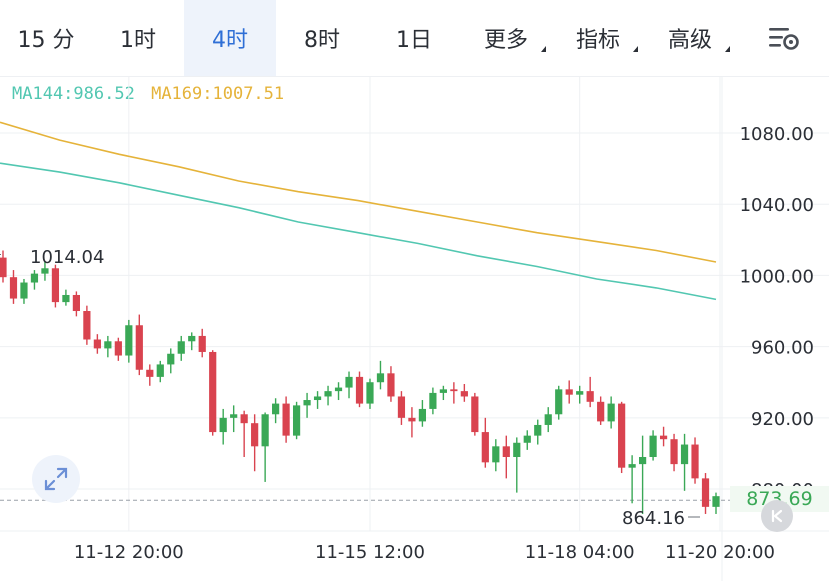 The image size is (829, 581). What do you see at coordinates (777, 205) in the screenshot?
I see `y-tick-label: 1040.00` at bounding box center [777, 205].